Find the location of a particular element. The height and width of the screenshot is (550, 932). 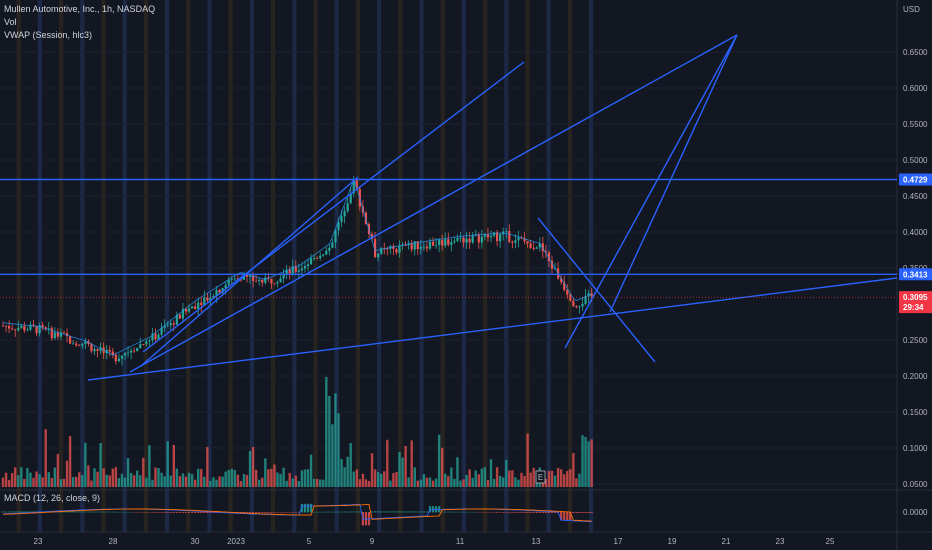

price-tick-label: 0.6000 is located at coordinates (915, 88).